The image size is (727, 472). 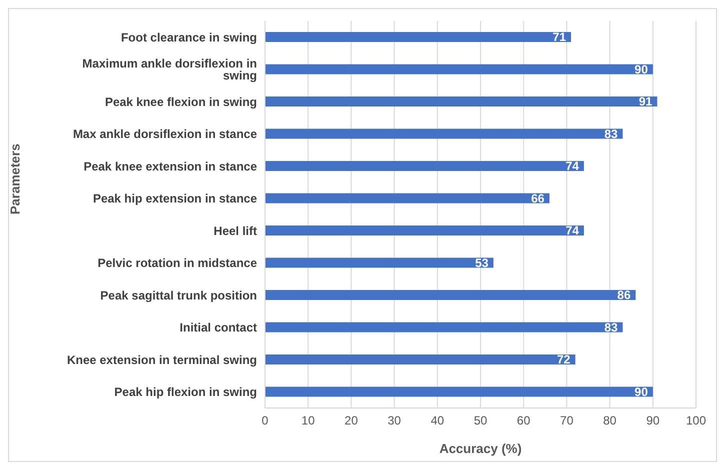 What do you see at coordinates (645, 101) in the screenshot?
I see `data-label: 91` at bounding box center [645, 101].